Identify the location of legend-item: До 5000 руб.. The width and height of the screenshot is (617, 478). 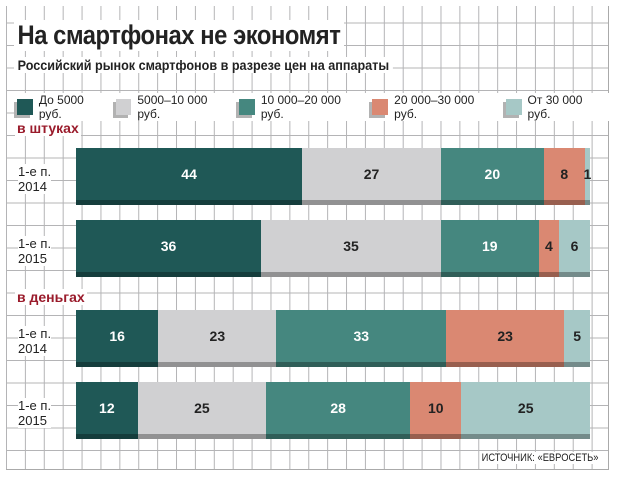
(63, 107).